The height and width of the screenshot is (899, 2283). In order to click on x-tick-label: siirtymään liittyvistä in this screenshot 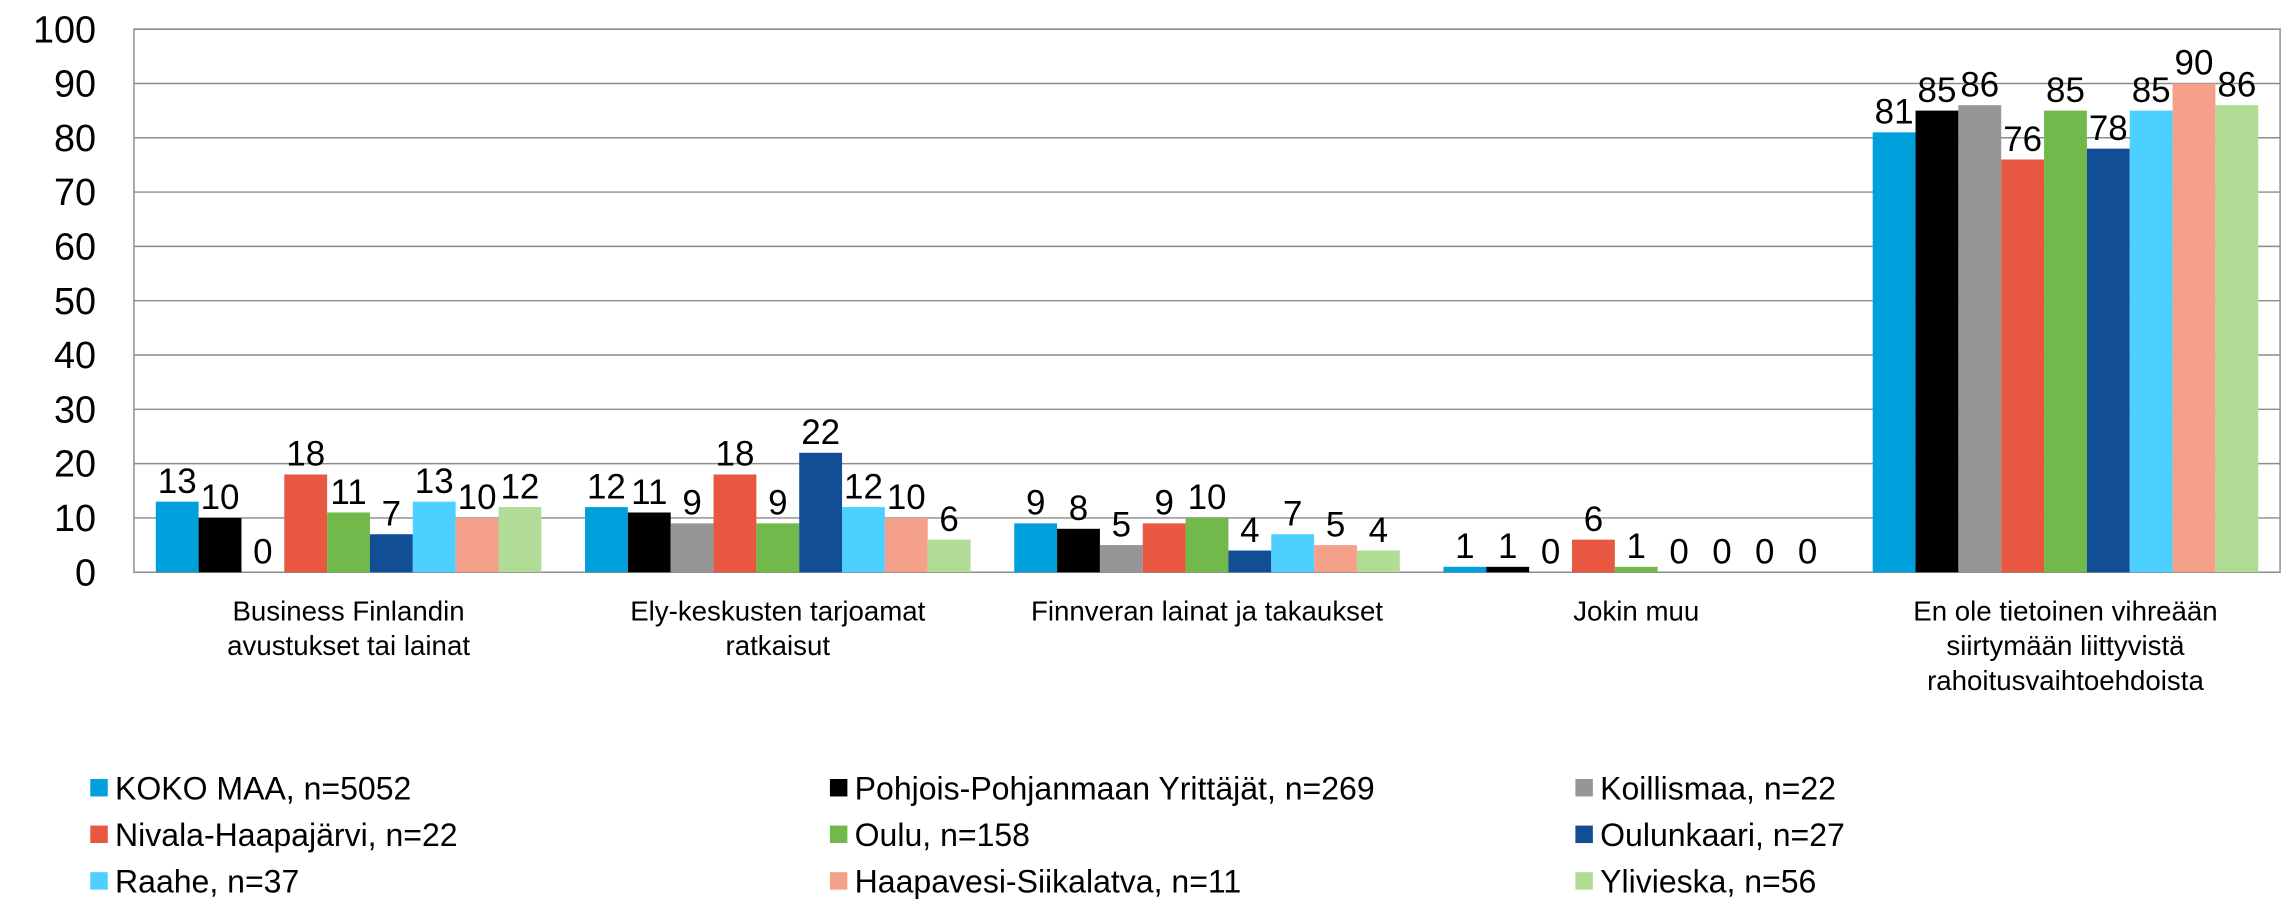, I will do `click(2065, 645)`.